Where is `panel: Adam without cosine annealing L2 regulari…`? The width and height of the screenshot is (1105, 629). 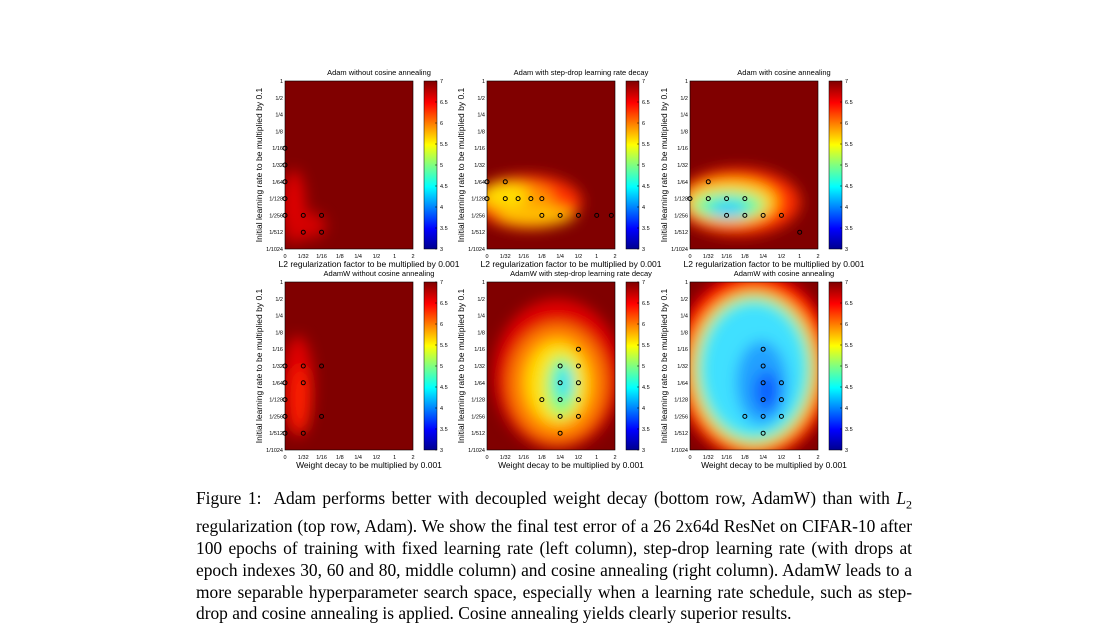
panel: Adam without cosine annealing L2 regulari… is located at coordinates (357, 168).